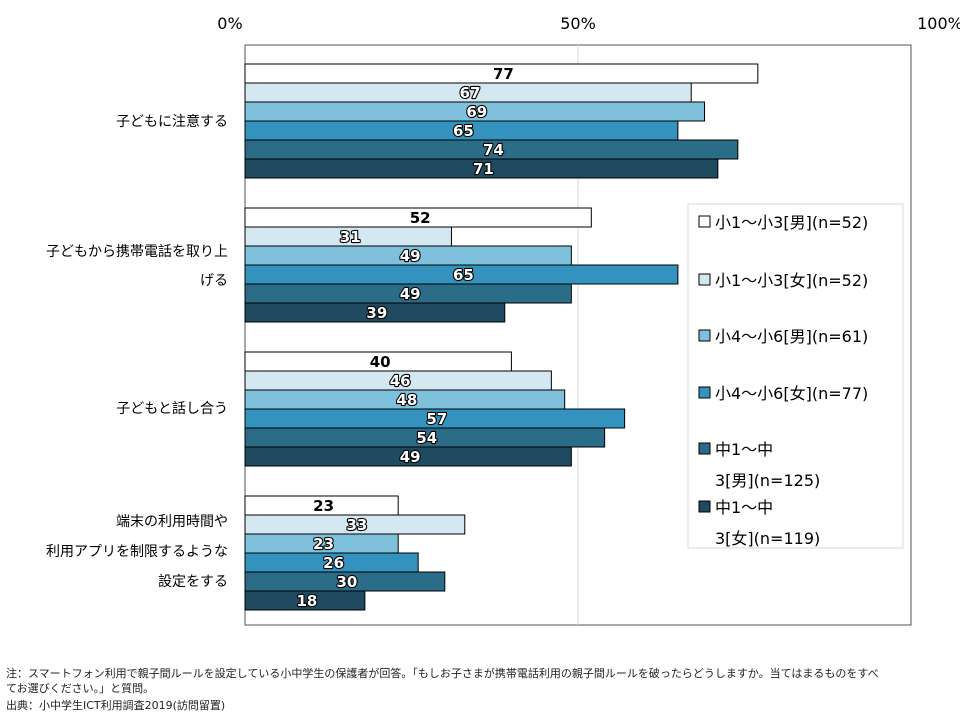 The width and height of the screenshot is (960, 720). I want to click on data-label: 33, so click(356, 525).